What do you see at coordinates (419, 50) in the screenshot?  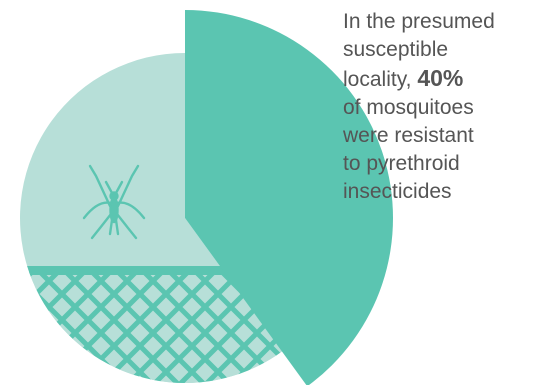 I see `callout-before: In the presumed susceptible locality,` at bounding box center [419, 50].